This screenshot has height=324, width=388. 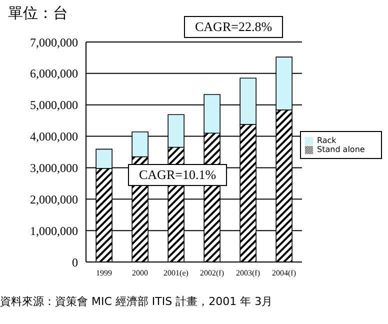 I want to click on y-tick-label: 6,000,000, so click(x=54, y=73).